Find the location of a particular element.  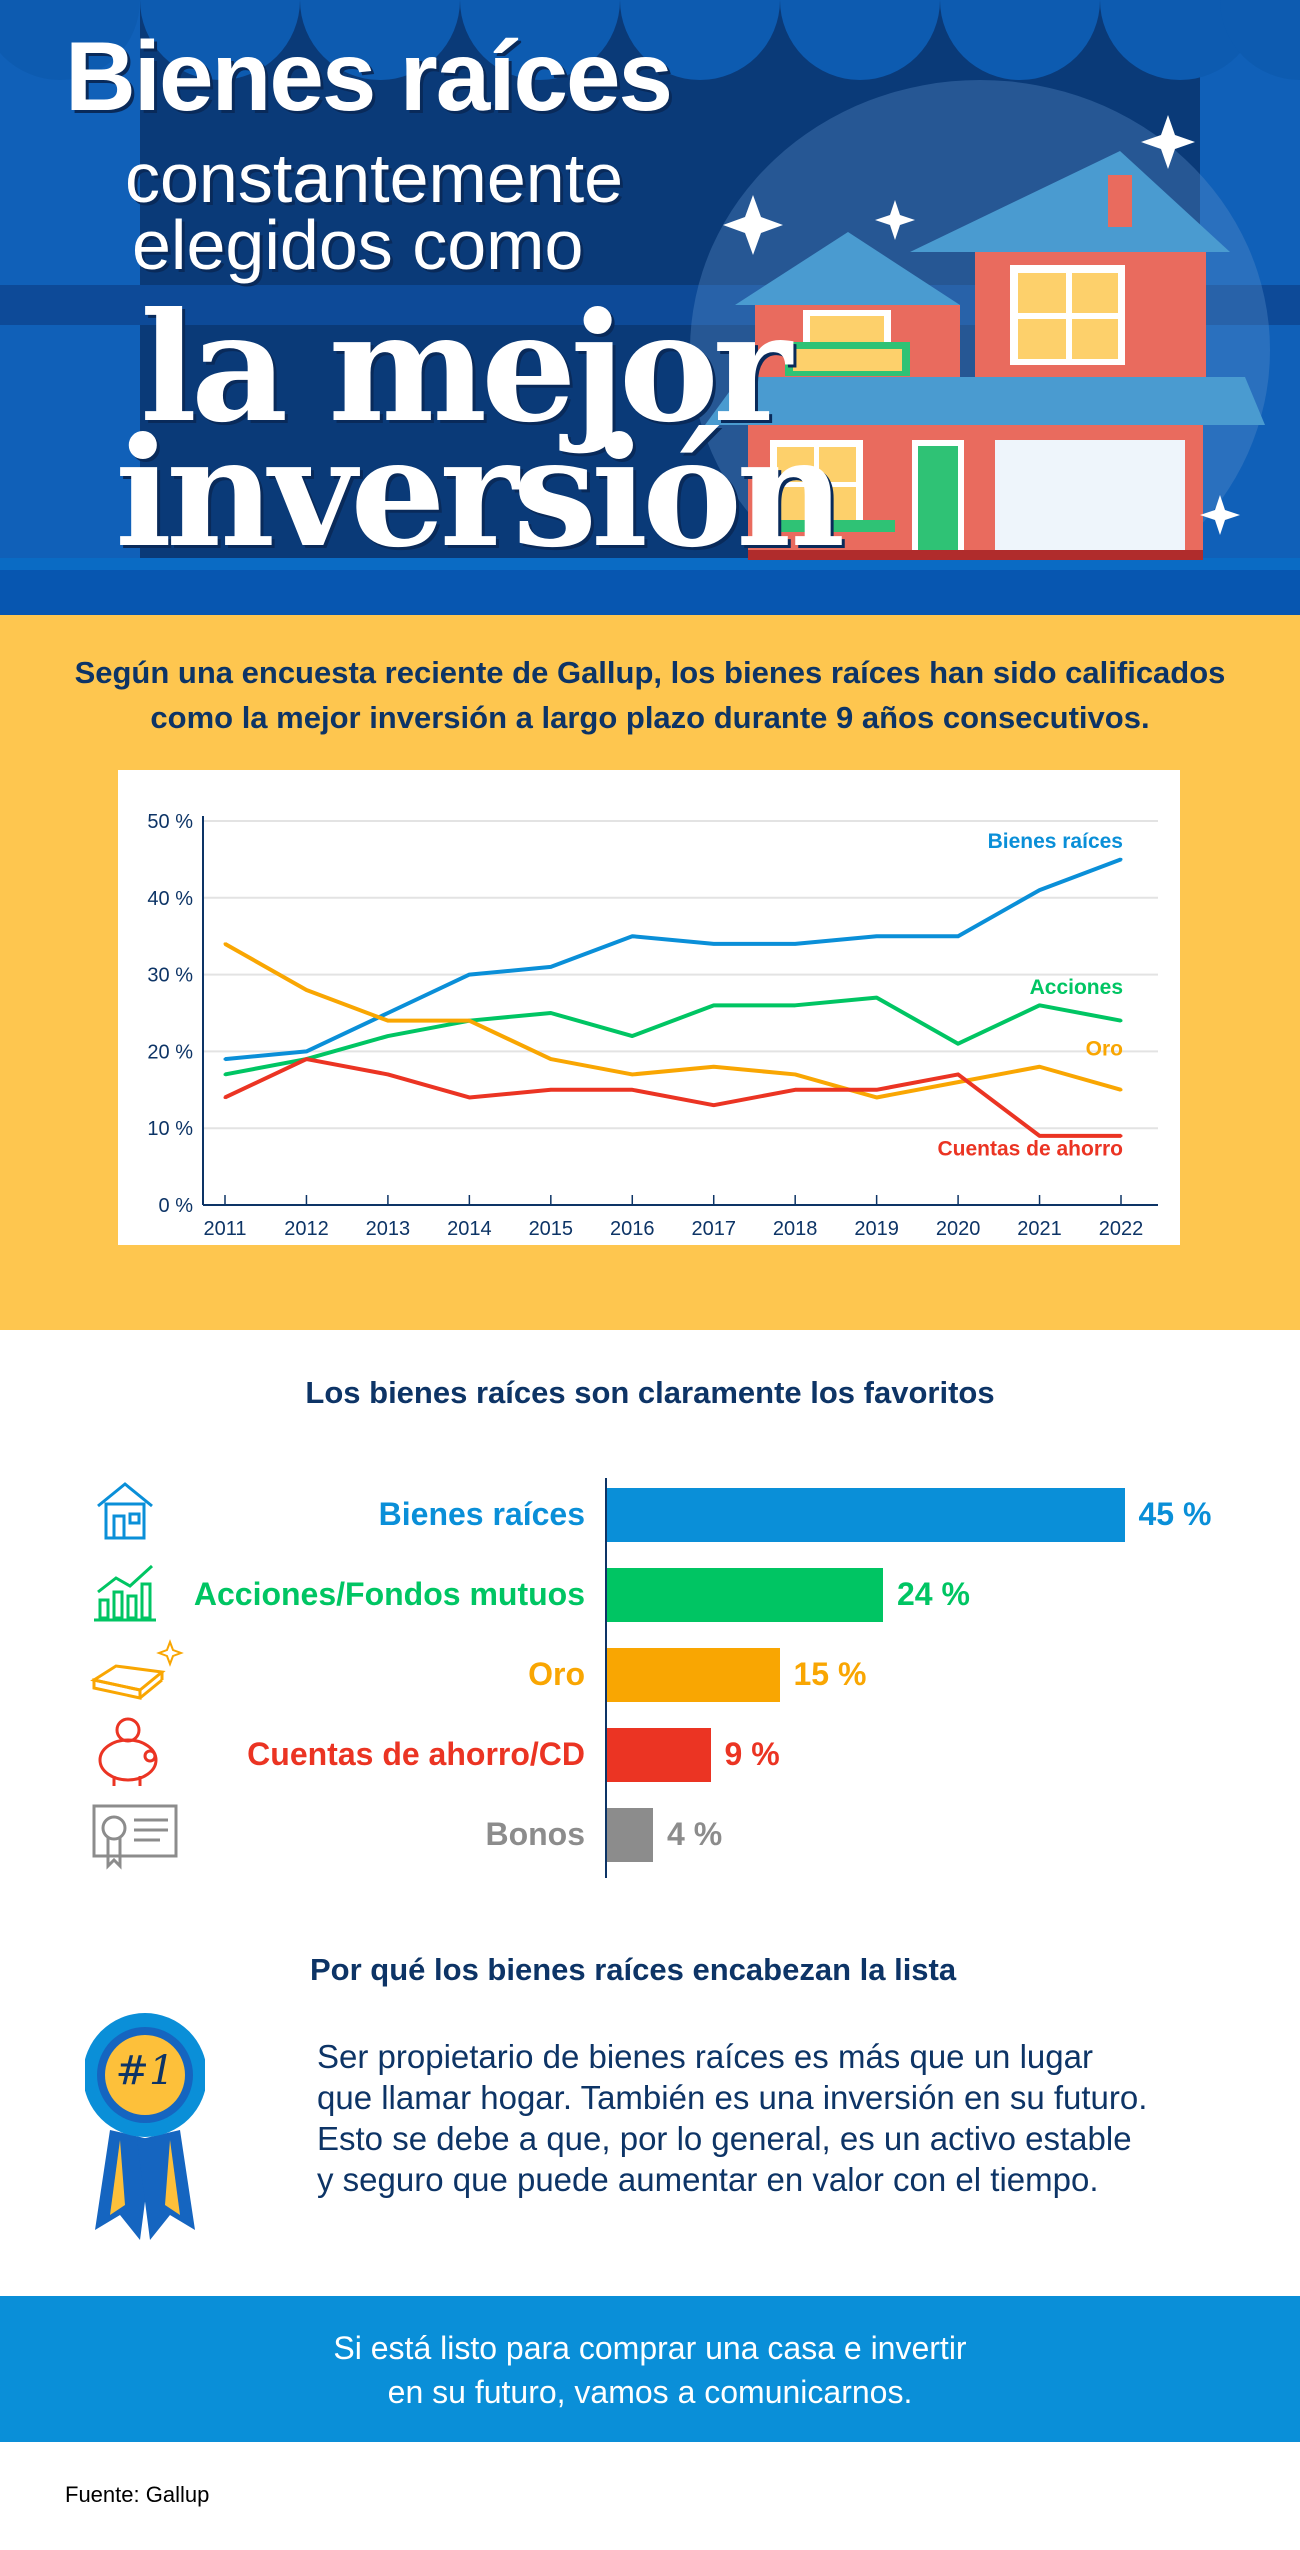

x-tick-label: 2018 is located at coordinates (795, 1229).